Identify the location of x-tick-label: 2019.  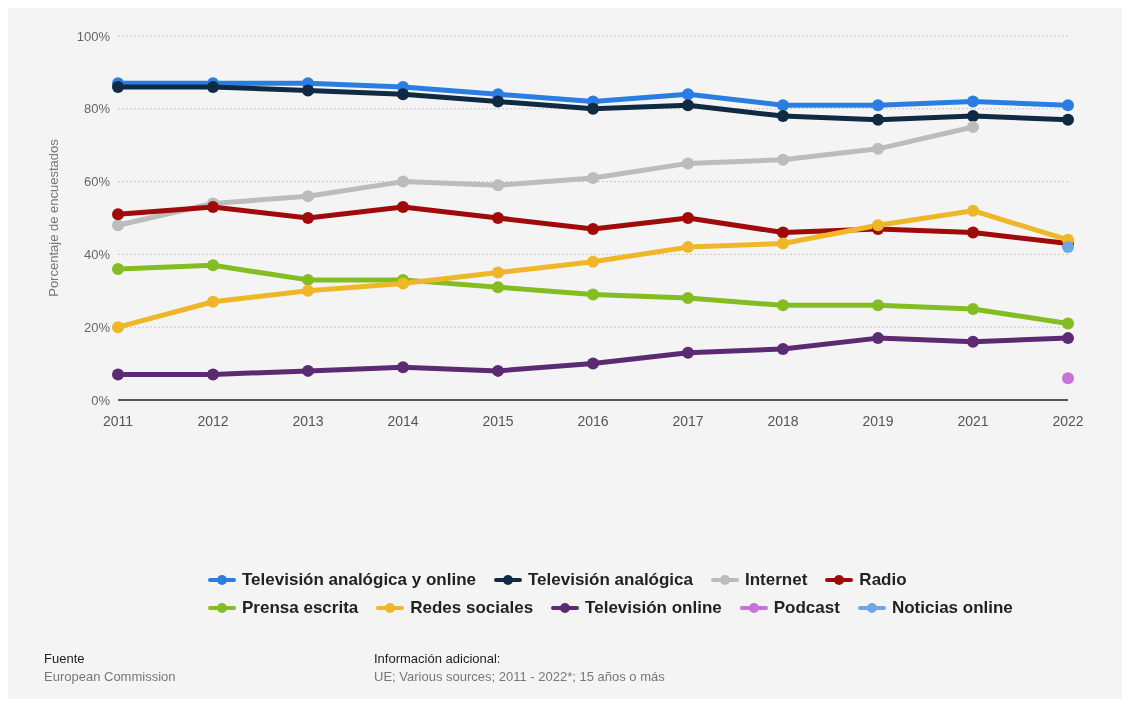
(878, 420).